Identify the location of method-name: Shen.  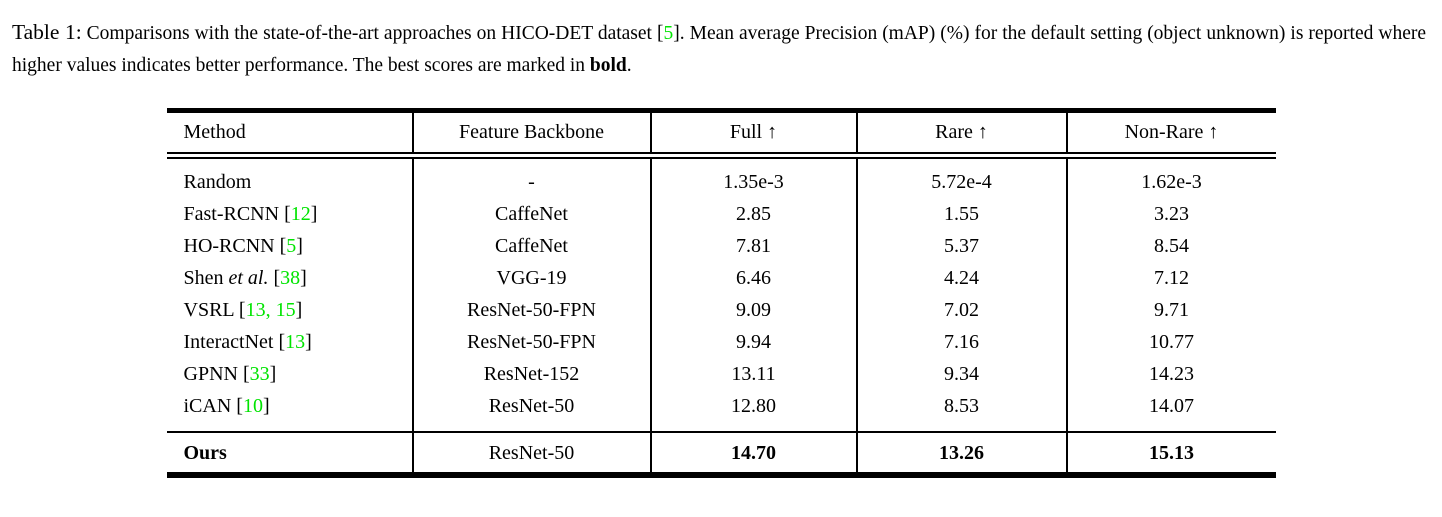
(203, 278).